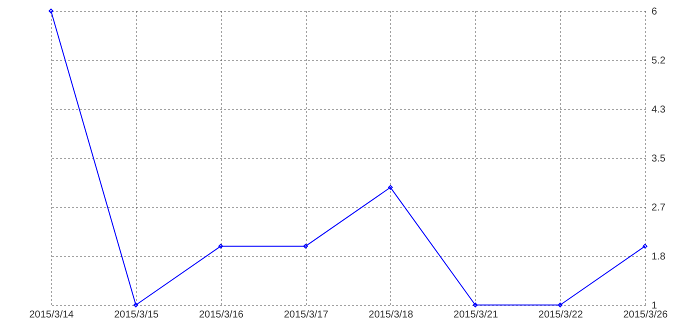 The height and width of the screenshot is (330, 674). What do you see at coordinates (659, 60) in the screenshot?
I see `y-tick-label: 5.2` at bounding box center [659, 60].